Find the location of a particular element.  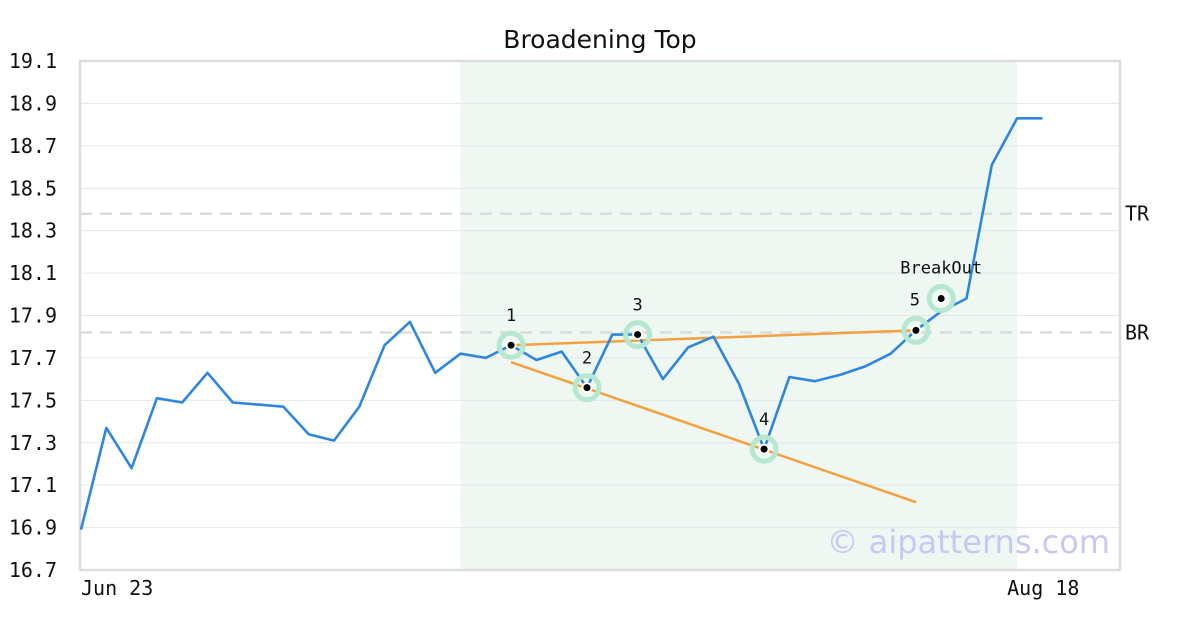

x-tick-label: Jun 23 is located at coordinates (117, 588).